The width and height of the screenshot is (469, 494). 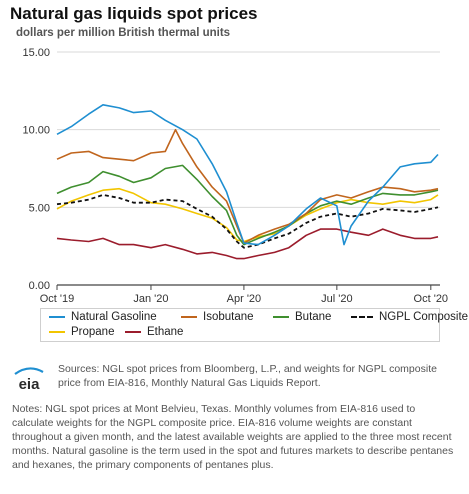 I want to click on chart-title: Natural gas liquids spot prices, so click(x=134, y=13).